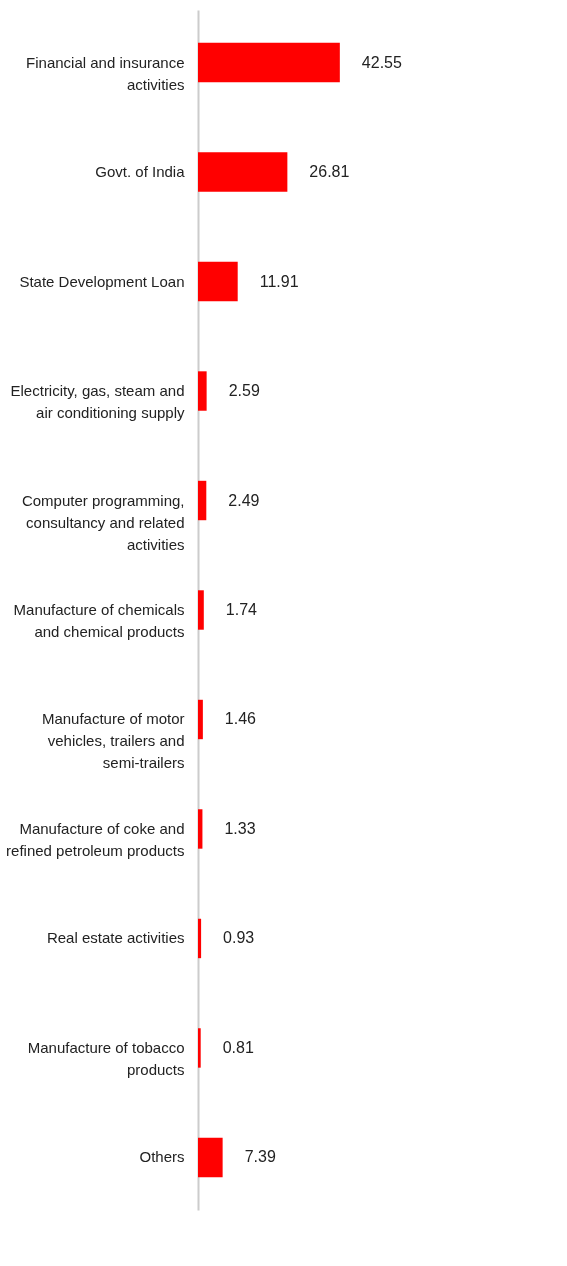 The image size is (567, 1266). I want to click on data-label: 1.33, so click(240, 828).